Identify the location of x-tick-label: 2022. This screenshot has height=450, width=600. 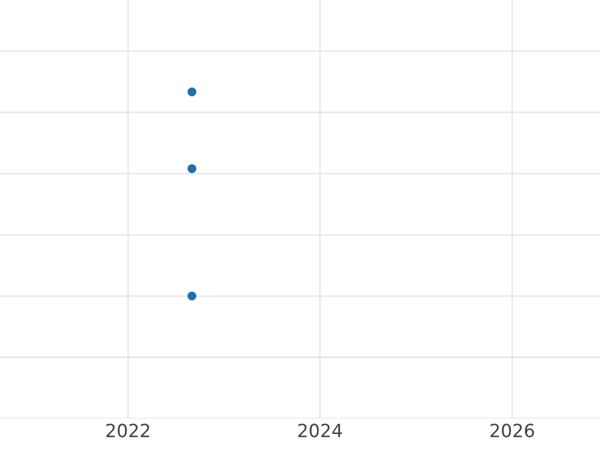
(128, 431).